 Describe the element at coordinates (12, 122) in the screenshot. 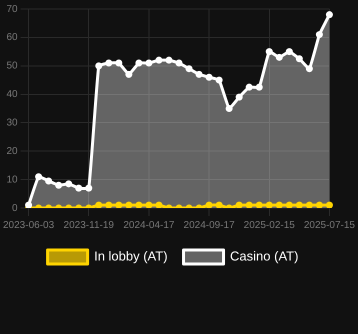

I see `y-tick-label: 30` at that location.